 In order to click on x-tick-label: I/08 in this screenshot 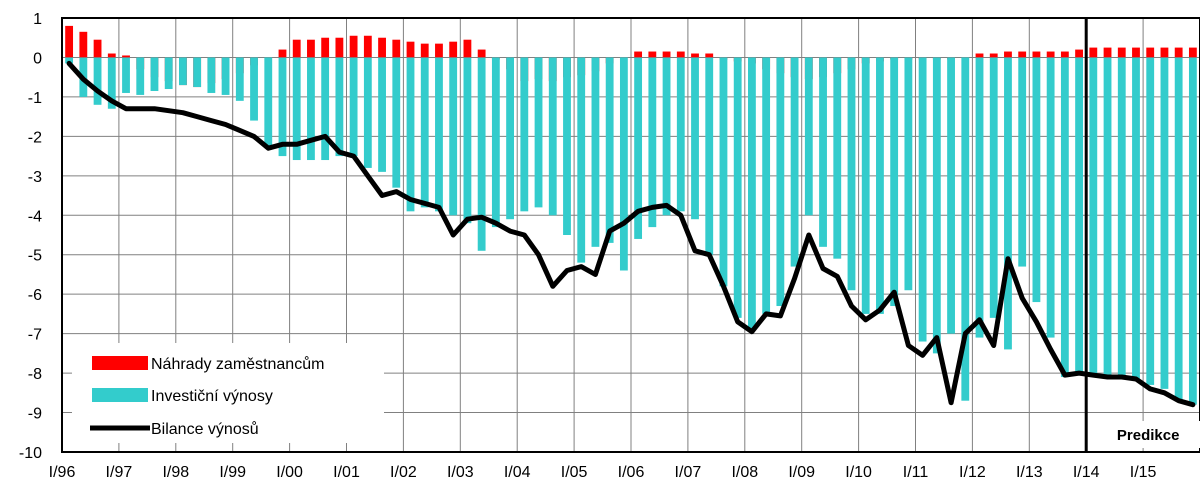, I will do `click(744, 472)`.